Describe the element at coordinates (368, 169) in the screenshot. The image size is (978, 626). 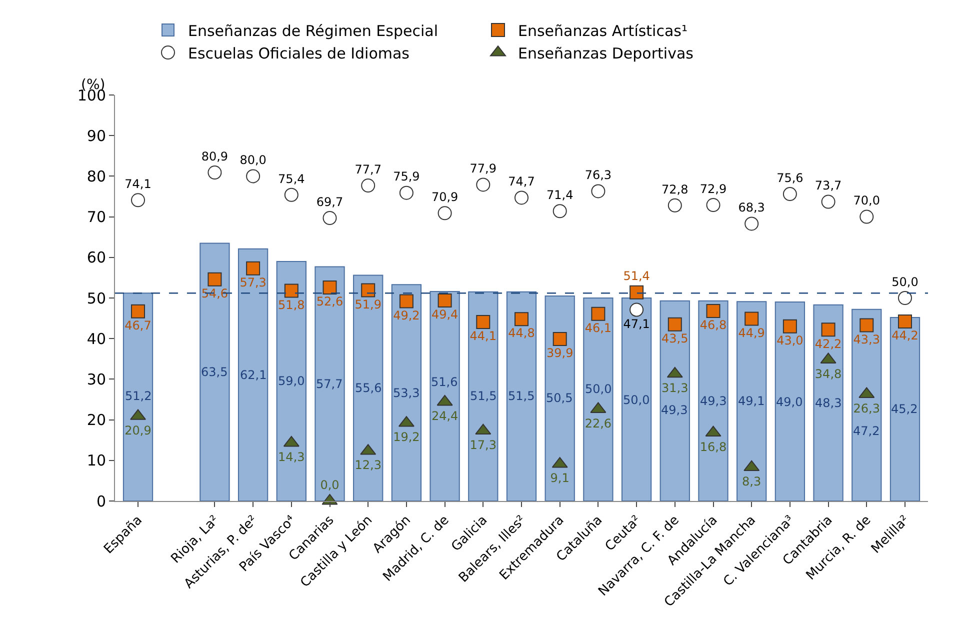
I see `data-label: 77,7` at that location.